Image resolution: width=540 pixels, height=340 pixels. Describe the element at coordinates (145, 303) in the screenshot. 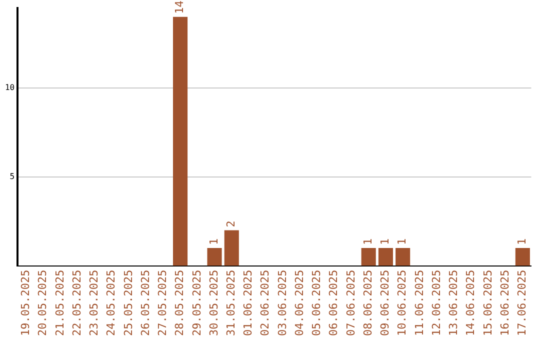

I see `x-tick-label: 26.05.2025` at that location.